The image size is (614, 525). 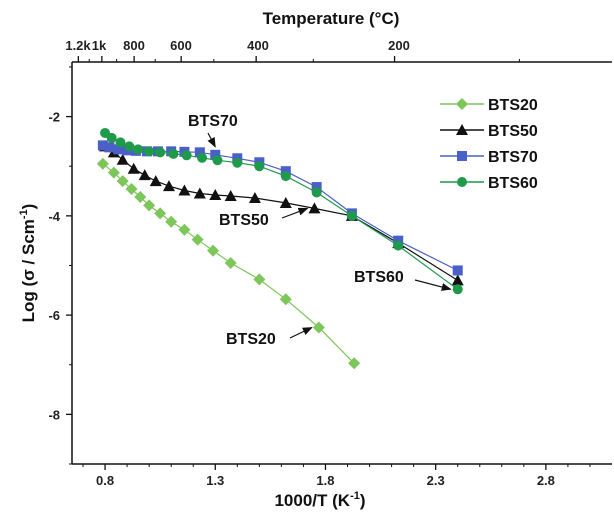 I want to click on y-tick-label: -8, so click(x=54, y=414).